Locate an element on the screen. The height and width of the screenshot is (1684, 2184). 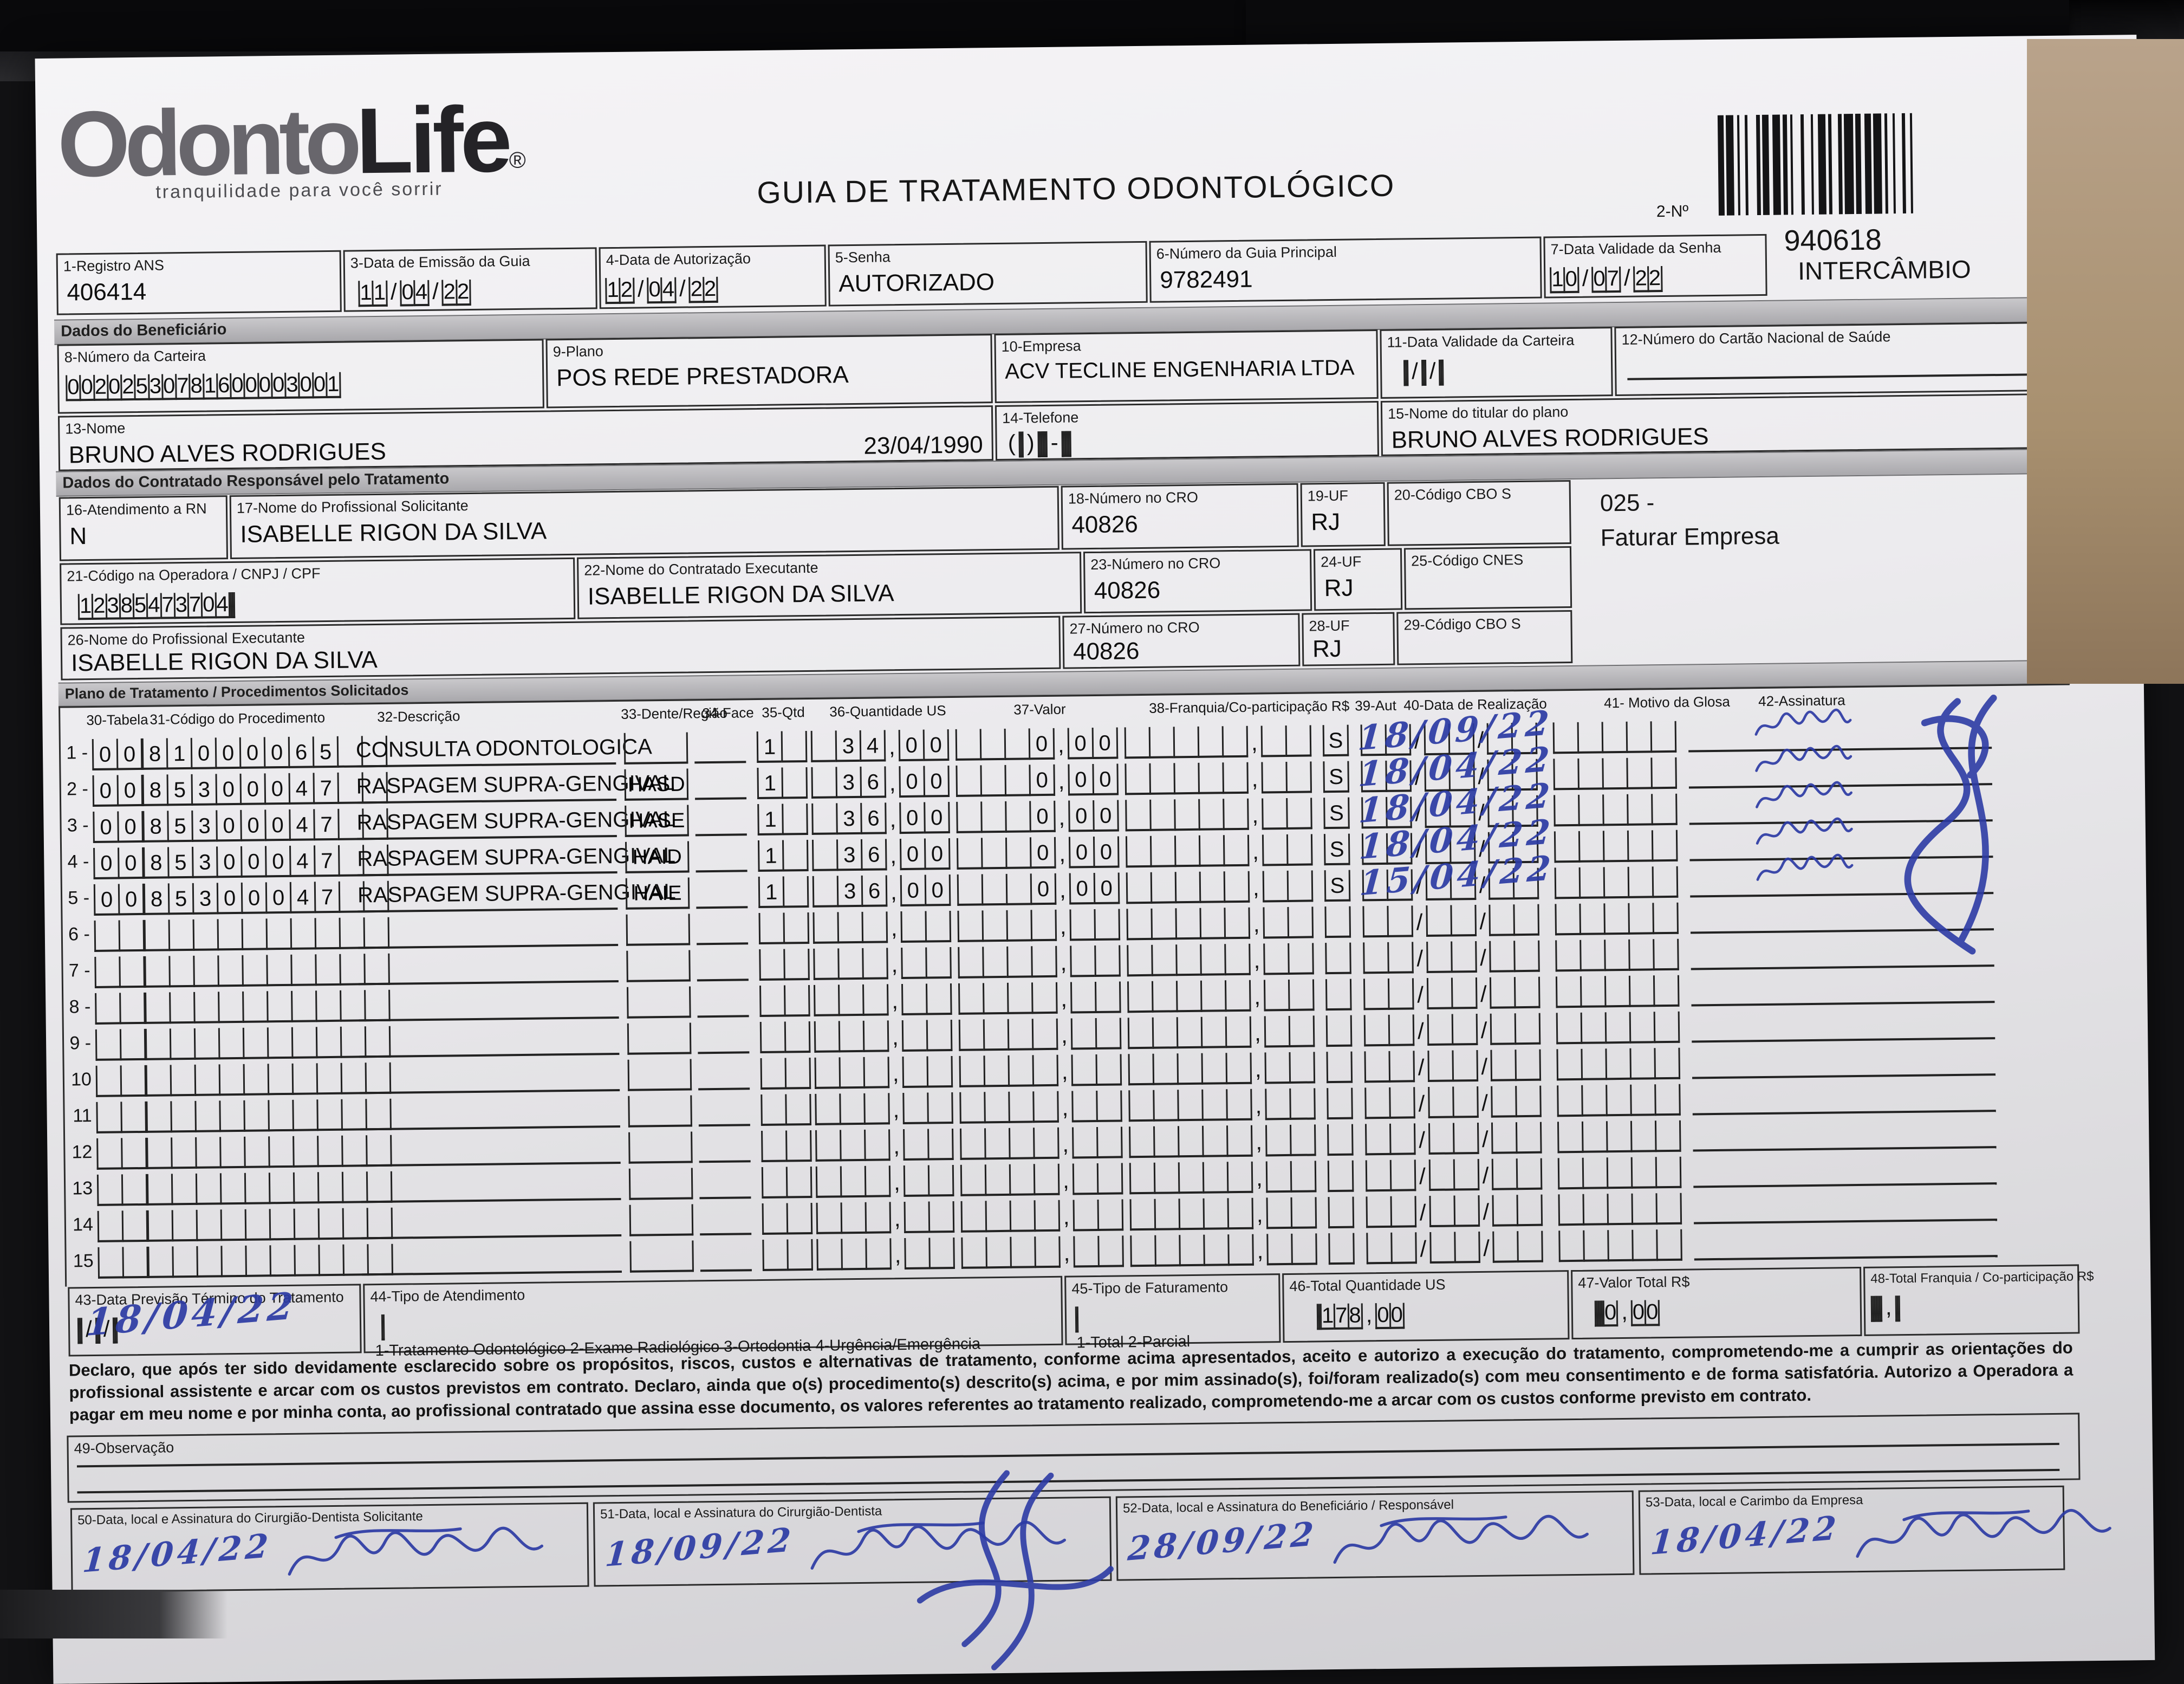
column-header: 41- Motivo da Glosa is located at coordinates (1667, 702).